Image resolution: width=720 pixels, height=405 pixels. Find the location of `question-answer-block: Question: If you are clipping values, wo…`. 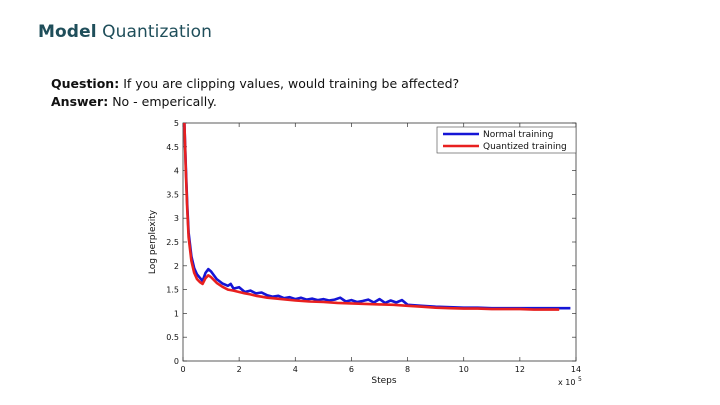

question-answer-block: Question: If you are clipping values, wo… is located at coordinates (255, 93).